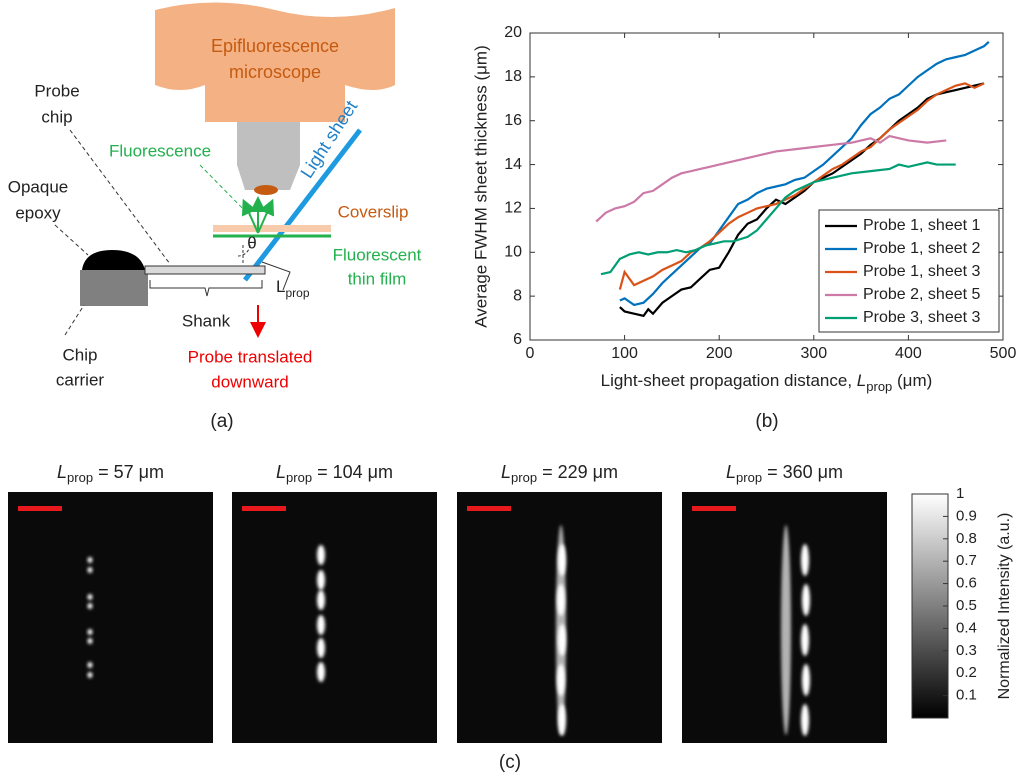 Image resolution: width=1021 pixels, height=778 pixels. Describe the element at coordinates (719, 353) in the screenshot. I see `x-tick-label: 200` at that location.